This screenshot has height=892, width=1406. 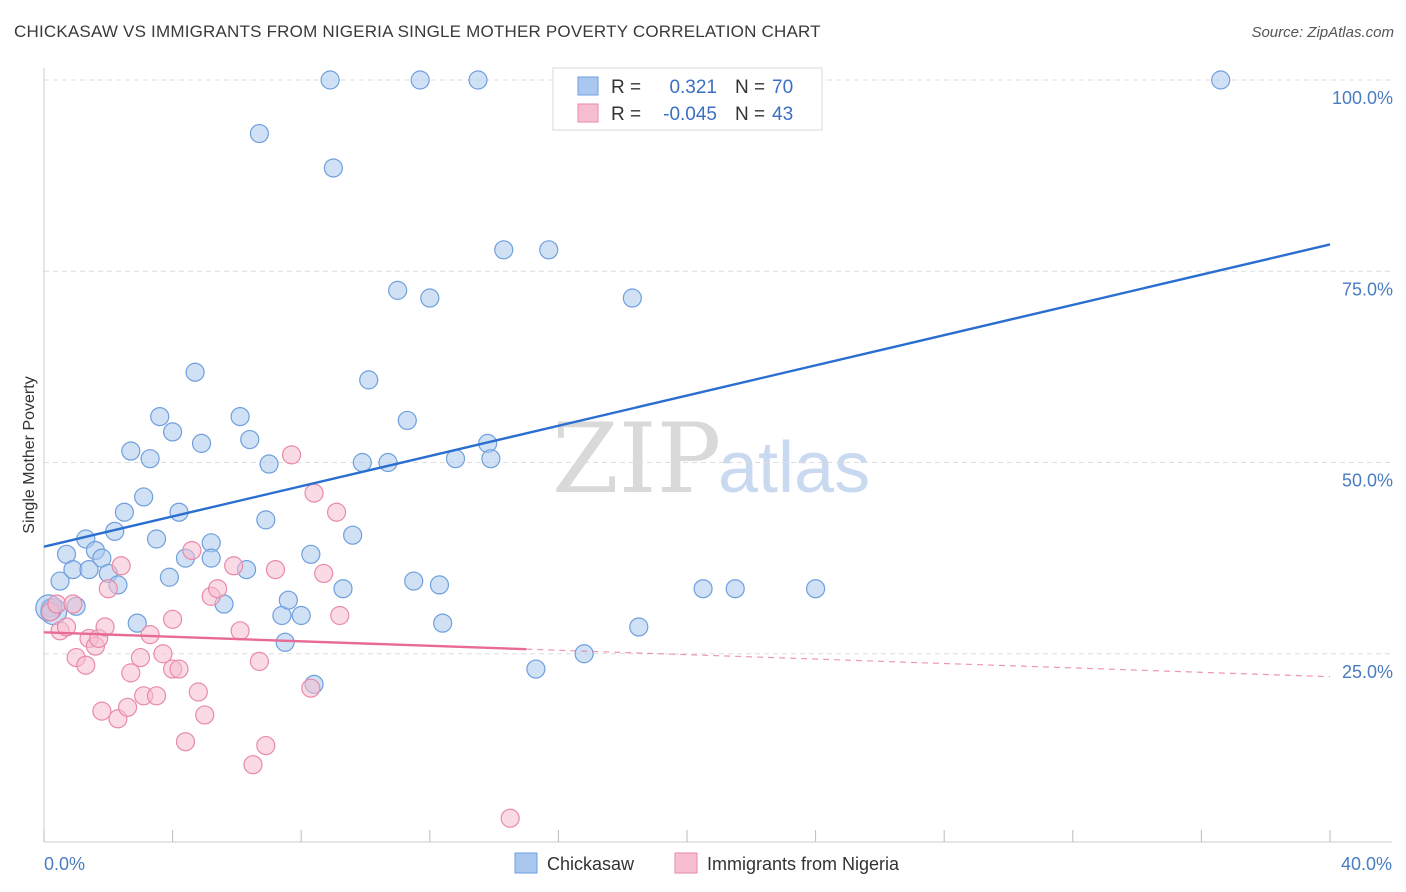 What do you see at coordinates (1367, 672) in the screenshot?
I see `y-tick-label: 25.0%` at bounding box center [1367, 672].